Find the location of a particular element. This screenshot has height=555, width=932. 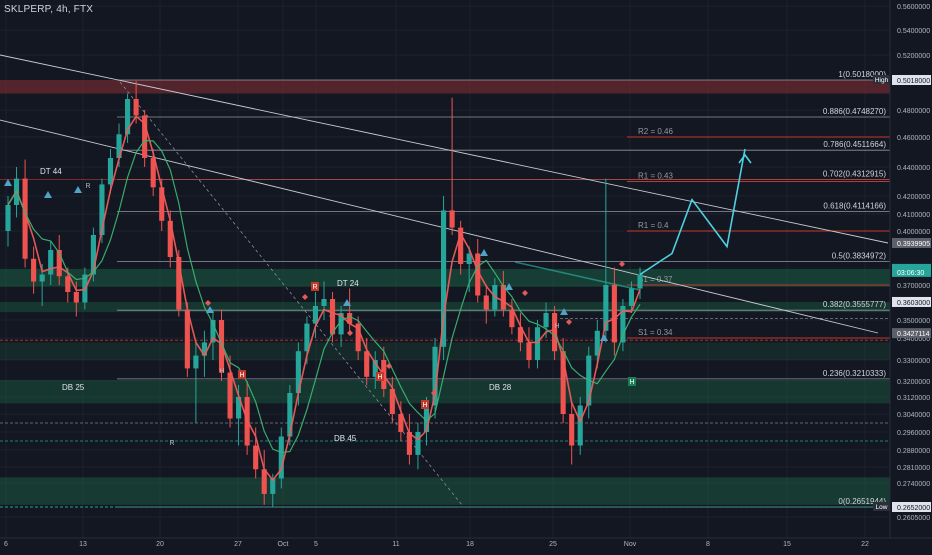

time-tick-label: 8 is located at coordinates (708, 544).